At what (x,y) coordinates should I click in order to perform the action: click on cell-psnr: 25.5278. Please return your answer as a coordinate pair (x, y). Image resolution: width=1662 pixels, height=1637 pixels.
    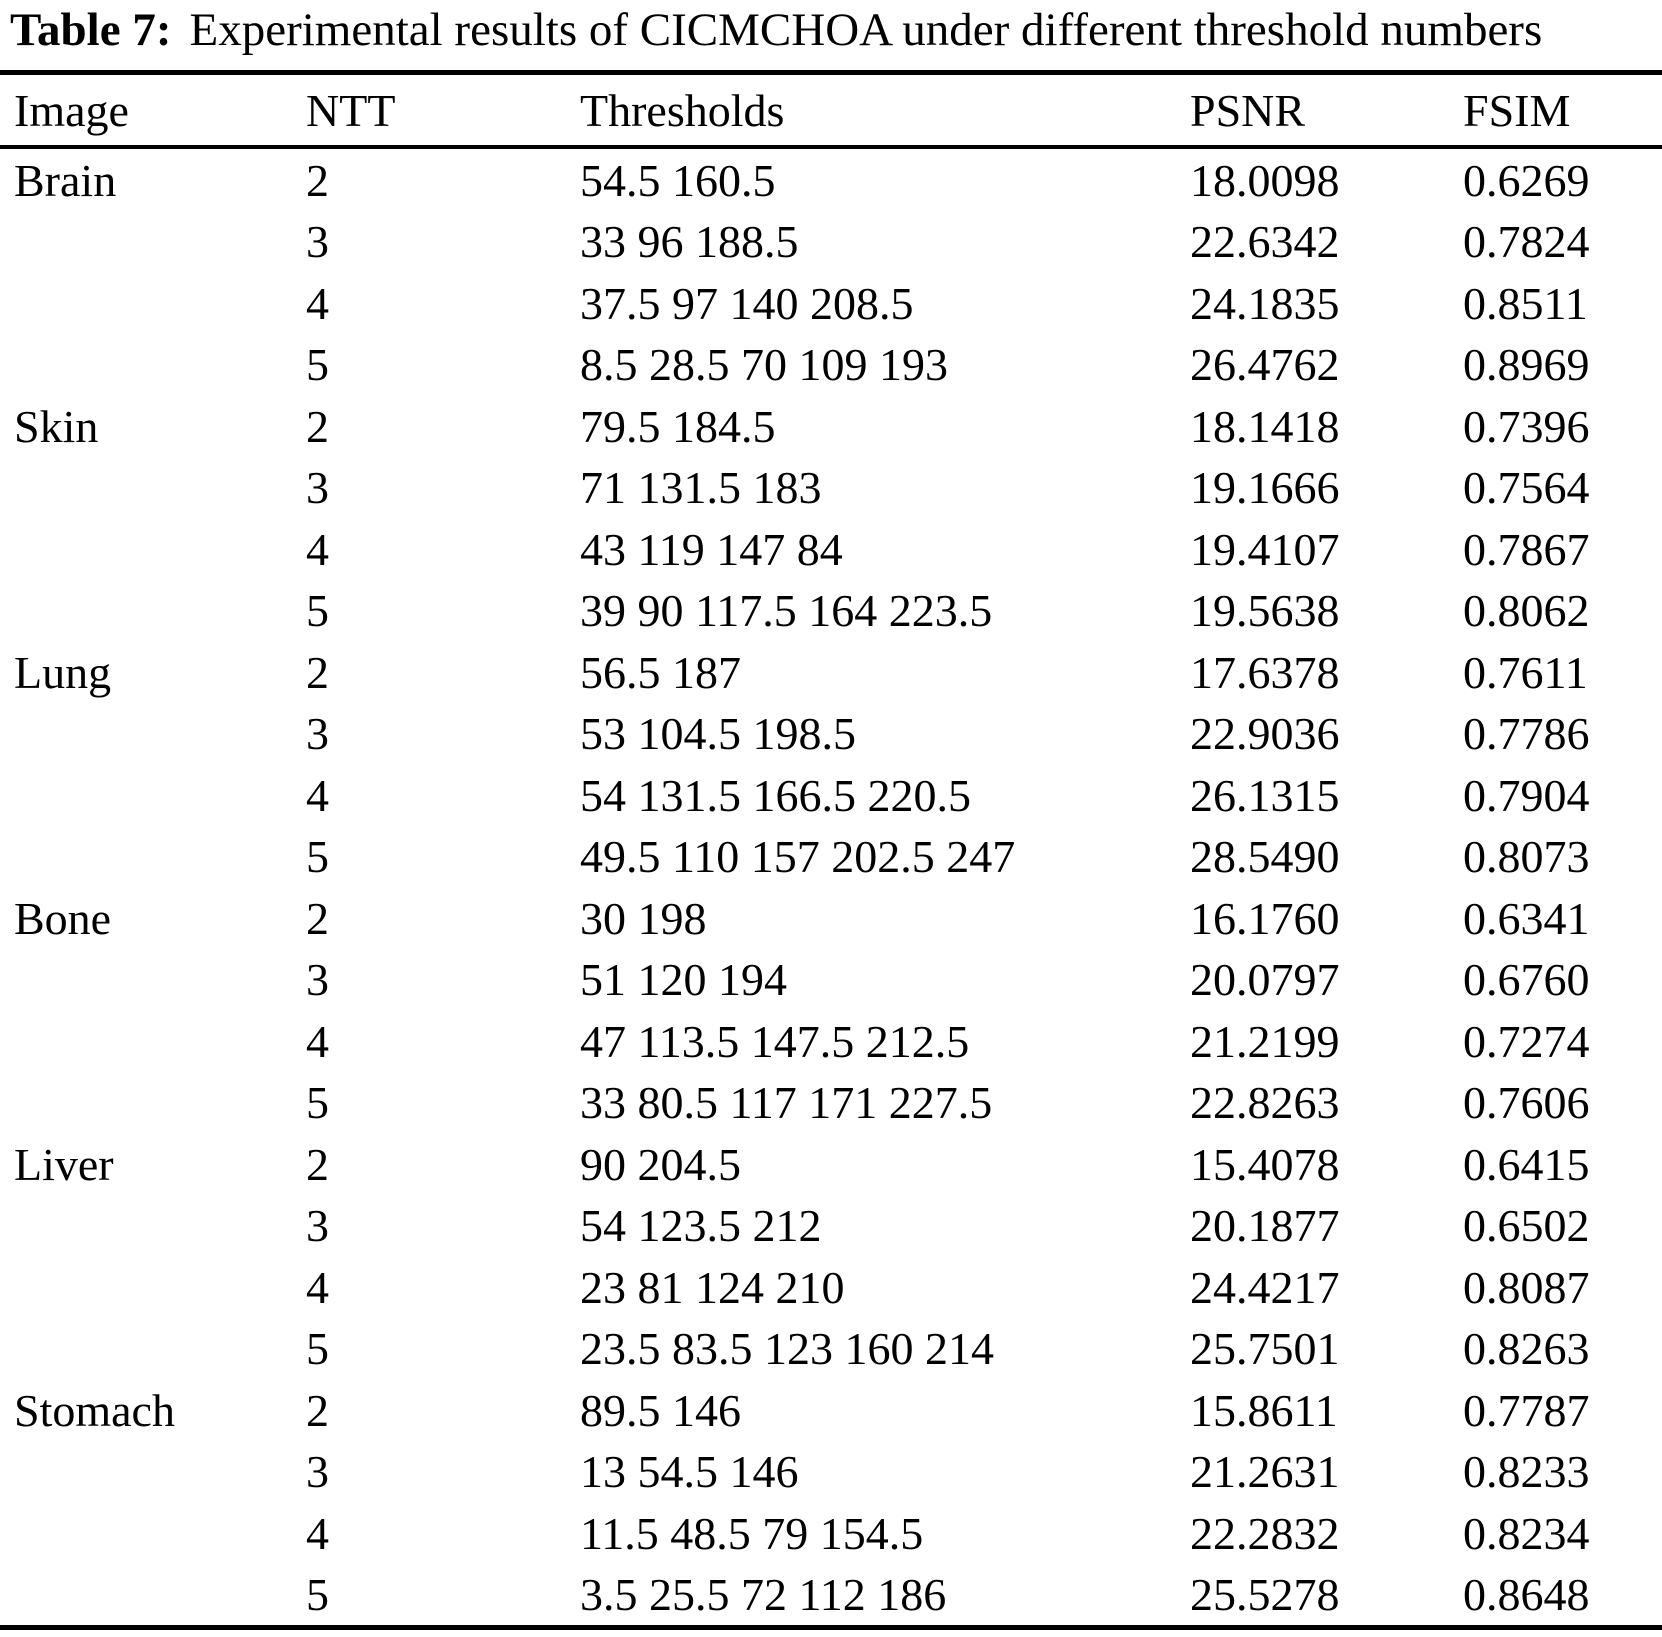
    Looking at the image, I should click on (1265, 1595).